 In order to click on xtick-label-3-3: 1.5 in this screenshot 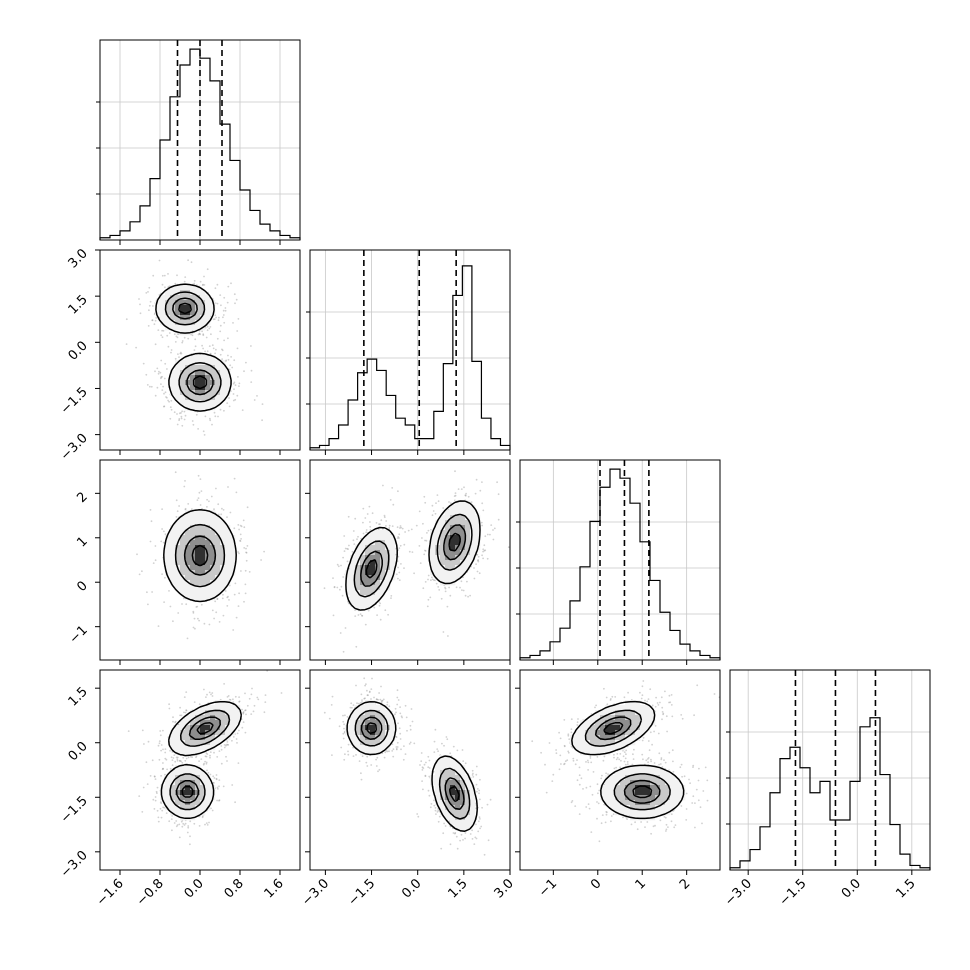, I will do `click(905, 888)`.